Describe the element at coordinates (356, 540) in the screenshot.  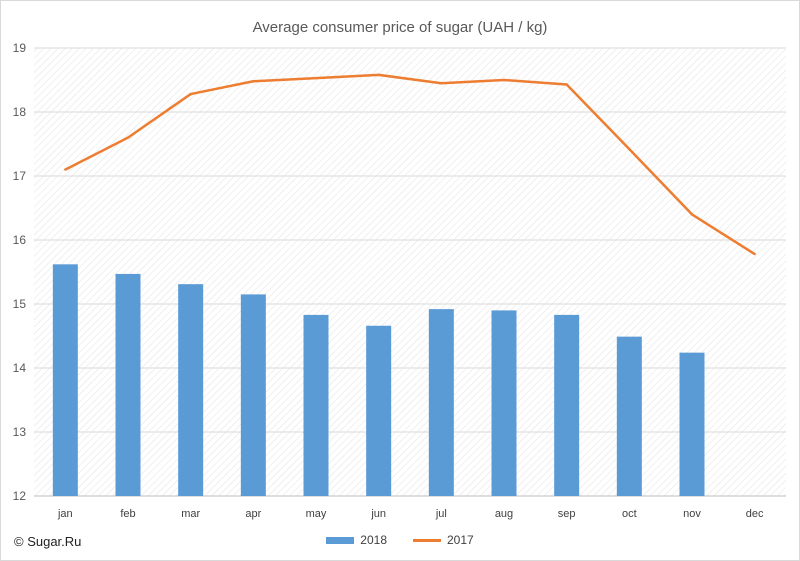
I see `legend-item-2018: 2018` at that location.